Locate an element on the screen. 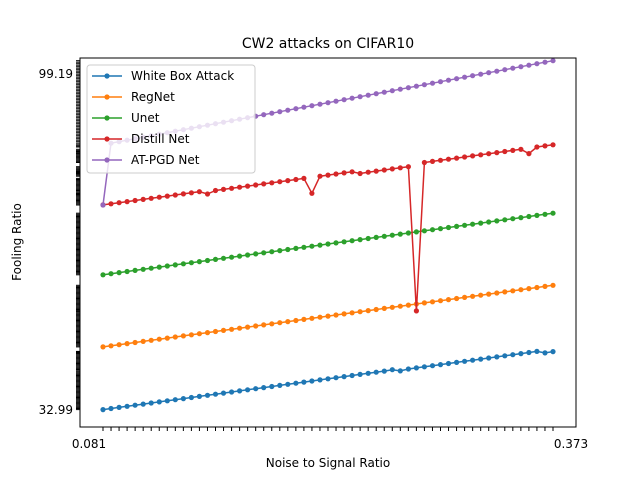  x-tick-label: 0.373 is located at coordinates (571, 444).